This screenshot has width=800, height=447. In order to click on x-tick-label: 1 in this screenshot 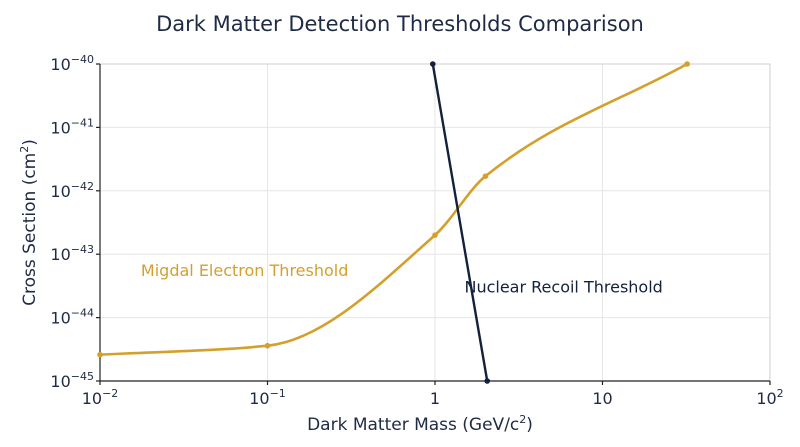, I will do `click(435, 398)`.